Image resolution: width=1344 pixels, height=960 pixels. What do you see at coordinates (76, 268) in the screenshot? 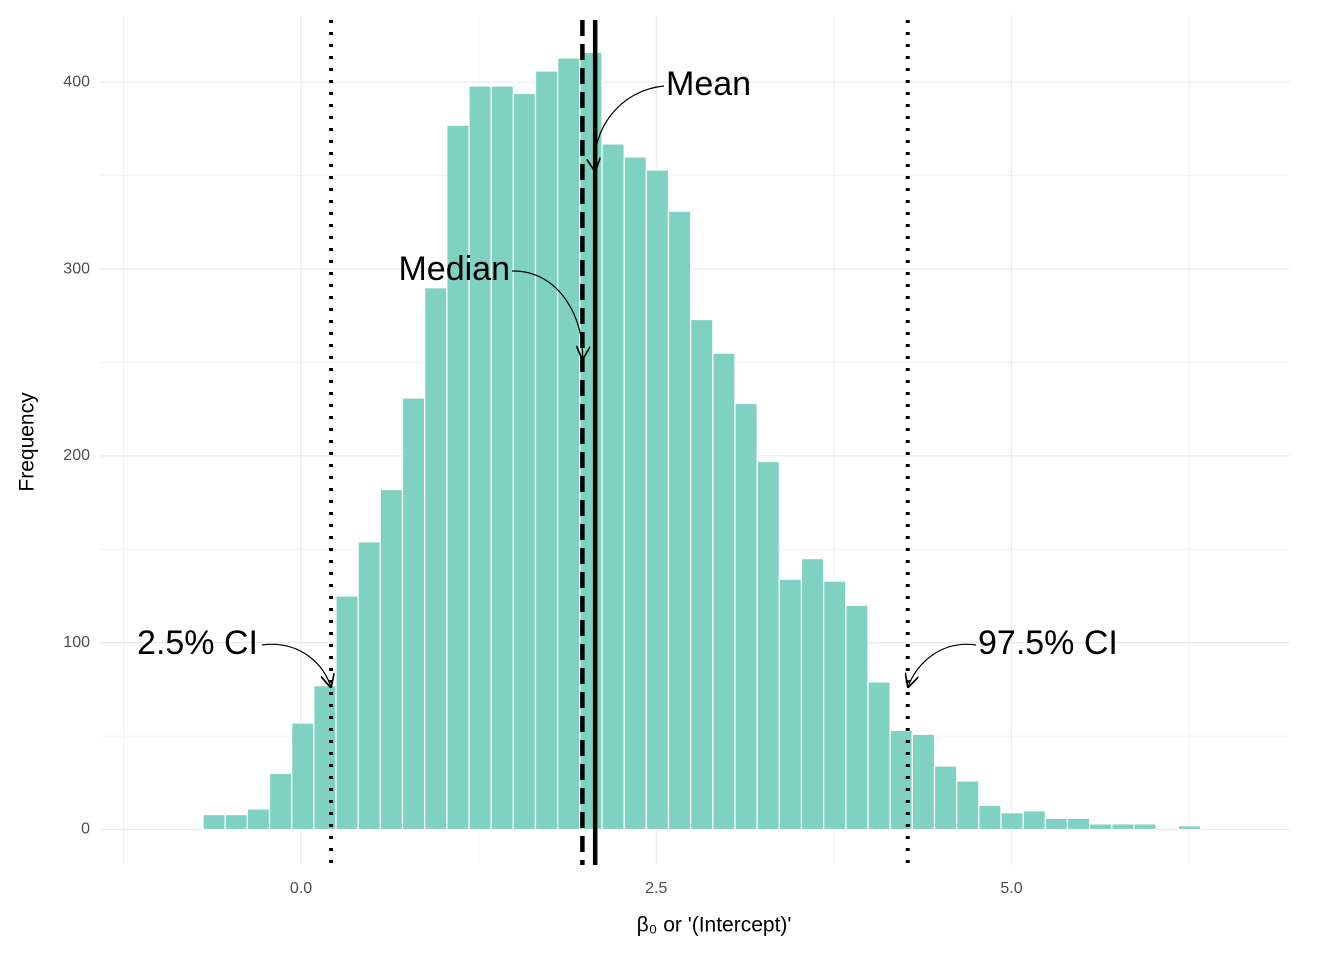
I see `y-tick-label: 300` at bounding box center [76, 268].